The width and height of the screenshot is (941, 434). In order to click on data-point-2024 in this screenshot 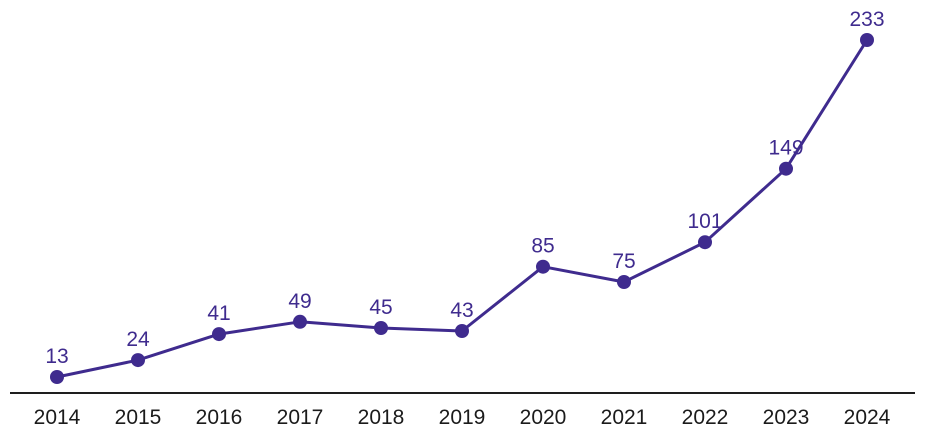, I will do `click(867, 40)`.